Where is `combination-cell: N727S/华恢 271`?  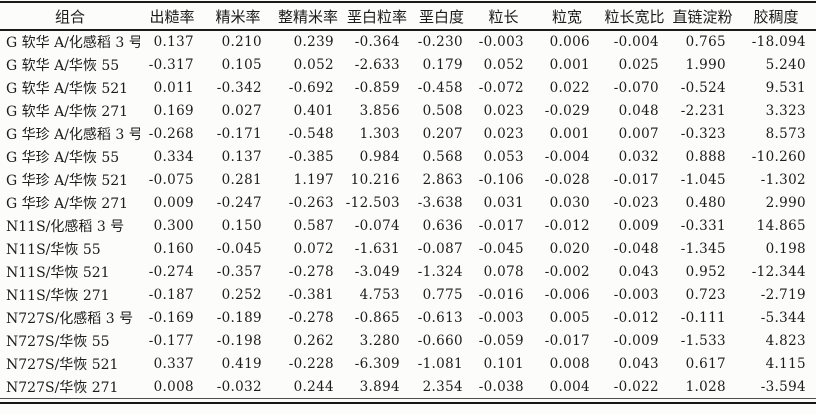 combination-cell: N727S/华恢 271 is located at coordinates (62, 387).